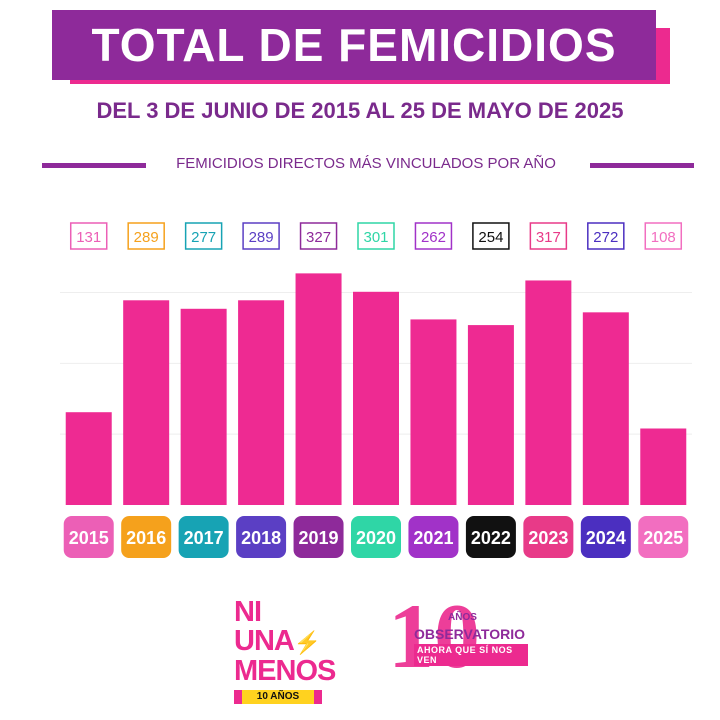  I want to click on data-label-2020: 301, so click(375, 237).